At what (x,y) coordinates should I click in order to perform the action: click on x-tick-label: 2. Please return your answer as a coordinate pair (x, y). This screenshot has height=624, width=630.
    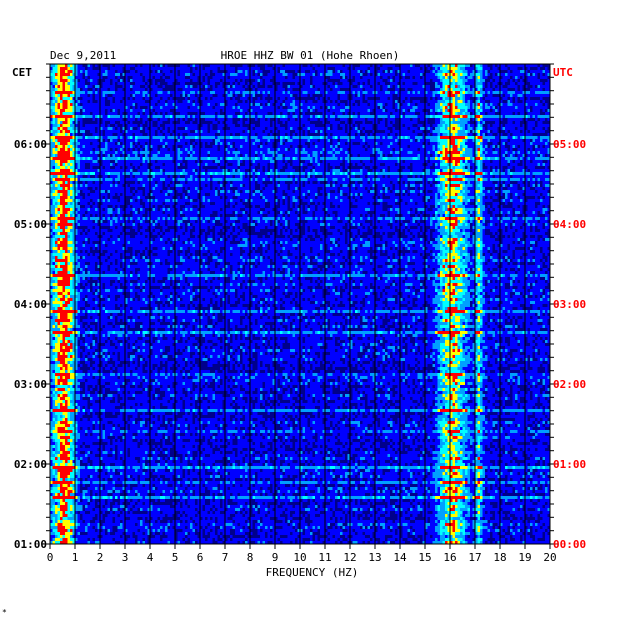
    Looking at the image, I should click on (100, 557).